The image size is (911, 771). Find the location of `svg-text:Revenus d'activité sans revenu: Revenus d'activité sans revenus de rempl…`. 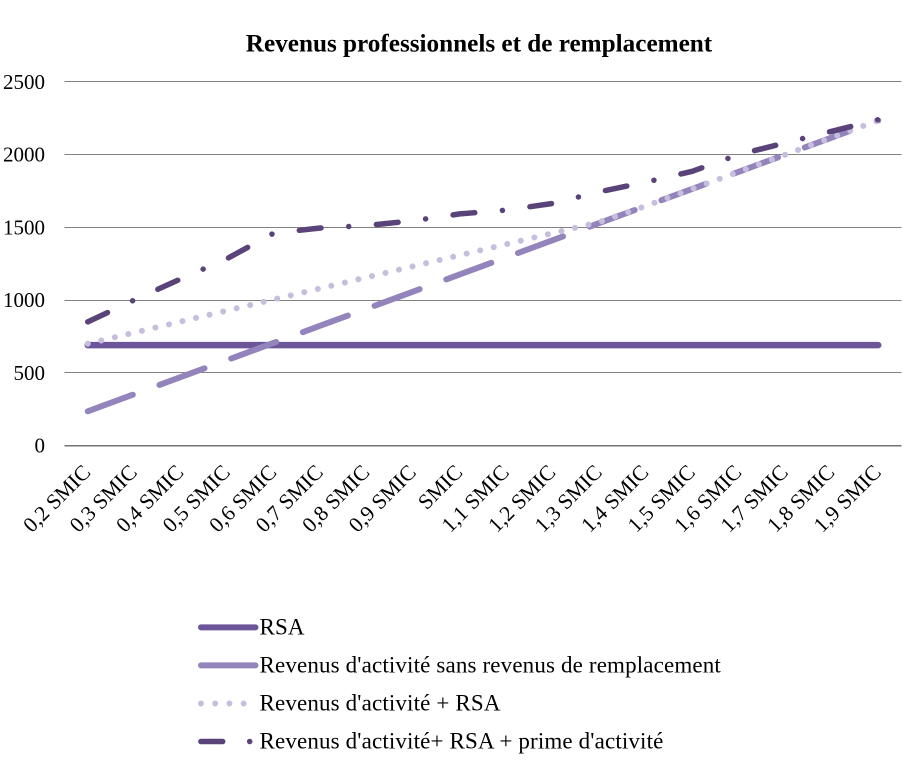

svg-text:Revenus d'activité sans revenu: Revenus d'activité sans revenus de rempl… is located at coordinates (491, 664).